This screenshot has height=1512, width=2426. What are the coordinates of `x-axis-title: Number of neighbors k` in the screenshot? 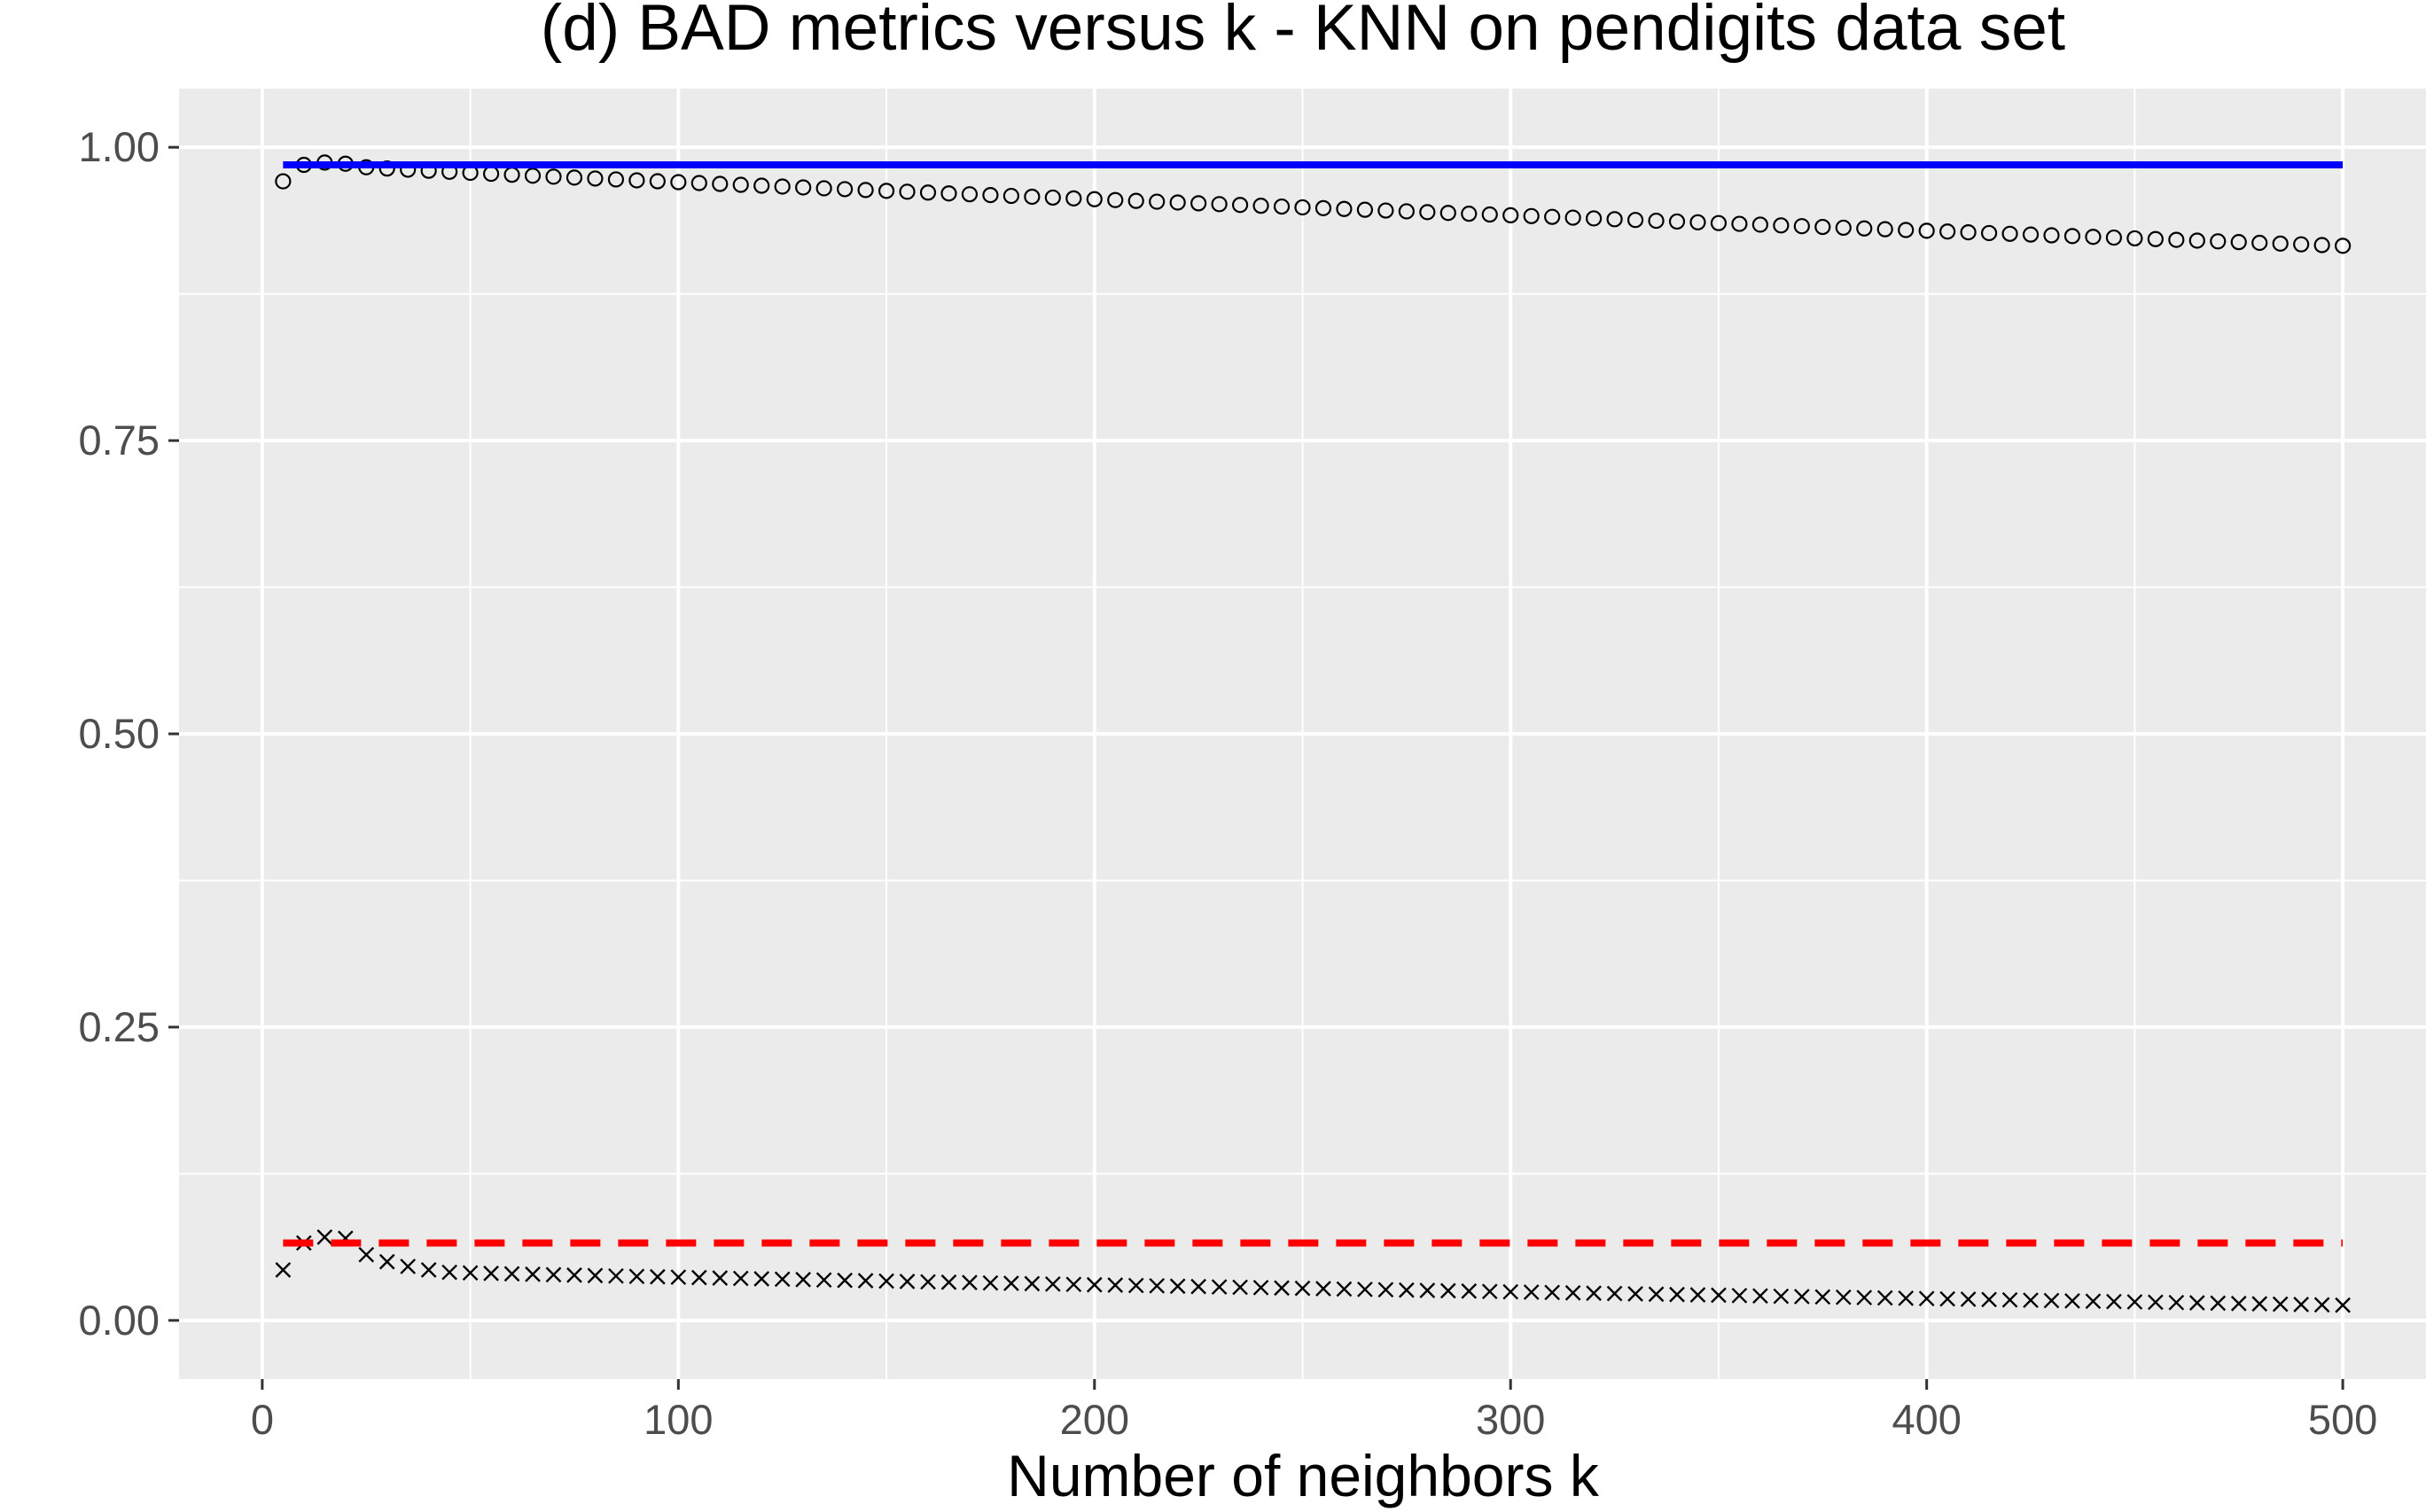 It's located at (1303, 1476).